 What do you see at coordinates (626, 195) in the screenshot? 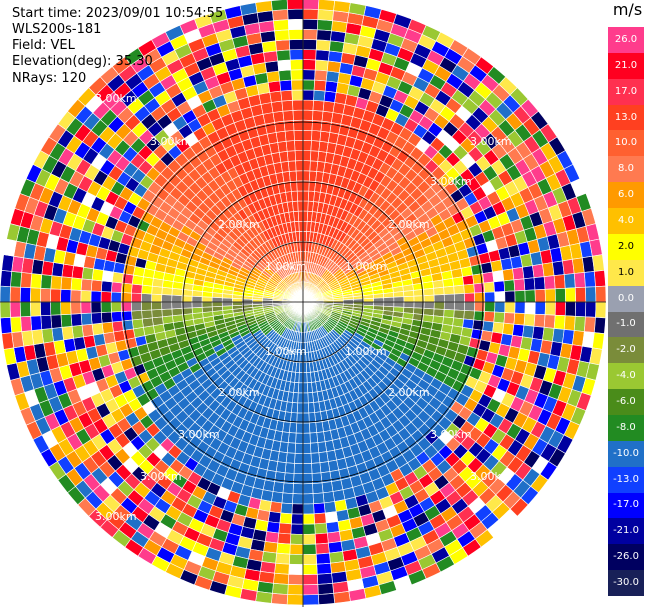
I see `colorbar-tick-label: 6.0` at bounding box center [626, 195].